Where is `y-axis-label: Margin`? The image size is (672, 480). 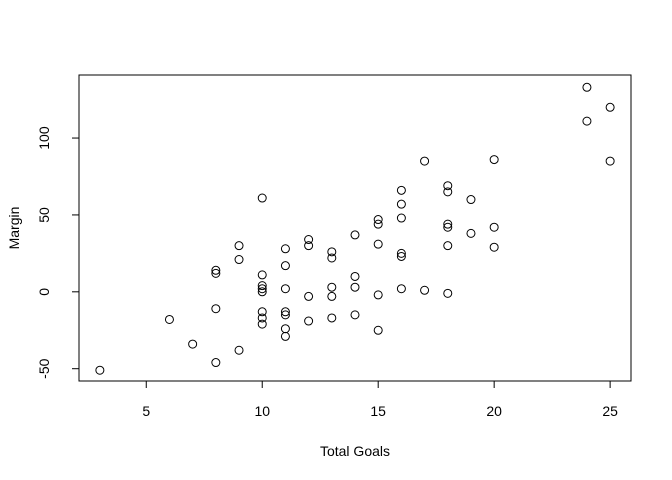
y-axis-label: Margin is located at coordinates (14, 228).